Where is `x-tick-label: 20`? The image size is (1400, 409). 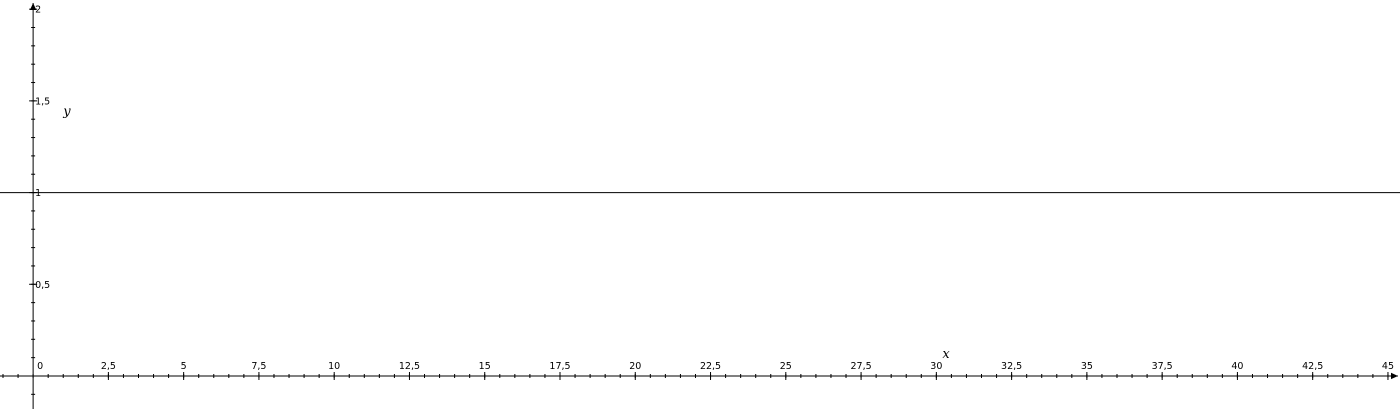
x-tick-label: 20 is located at coordinates (635, 366).